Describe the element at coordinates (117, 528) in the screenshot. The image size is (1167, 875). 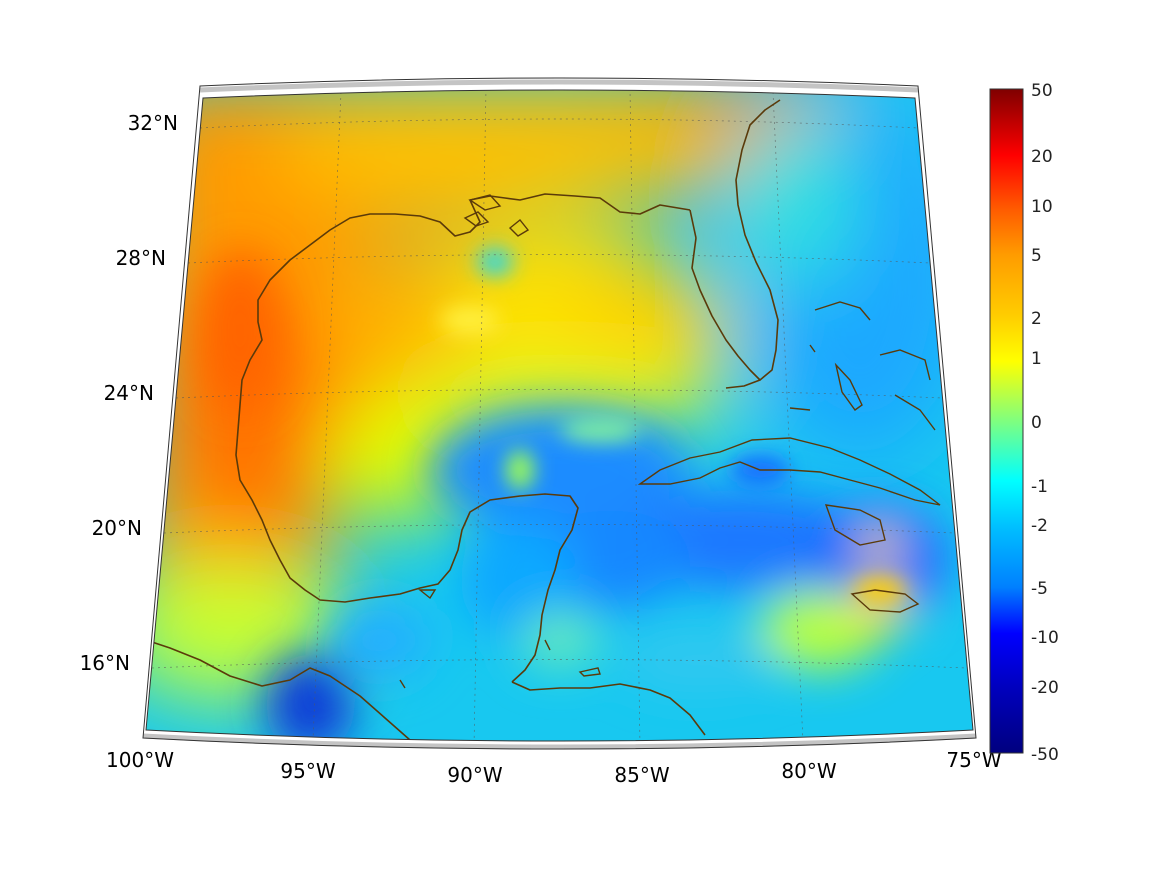
I see `lat-label-20: 20°N` at that location.